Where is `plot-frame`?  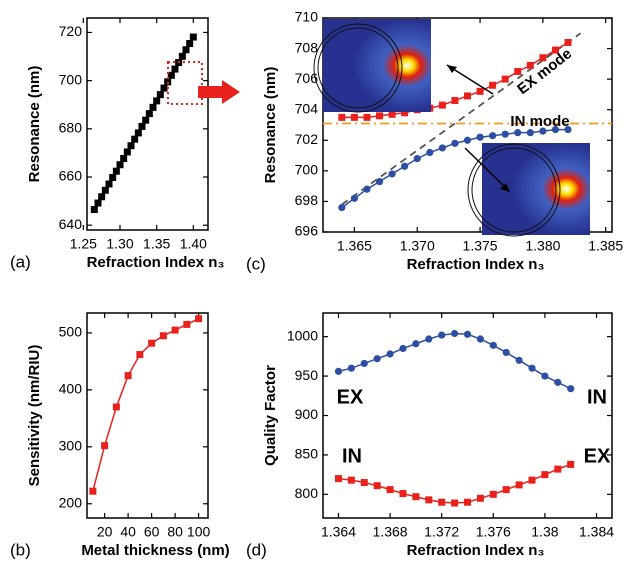
plot-frame is located at coordinates (147, 124).